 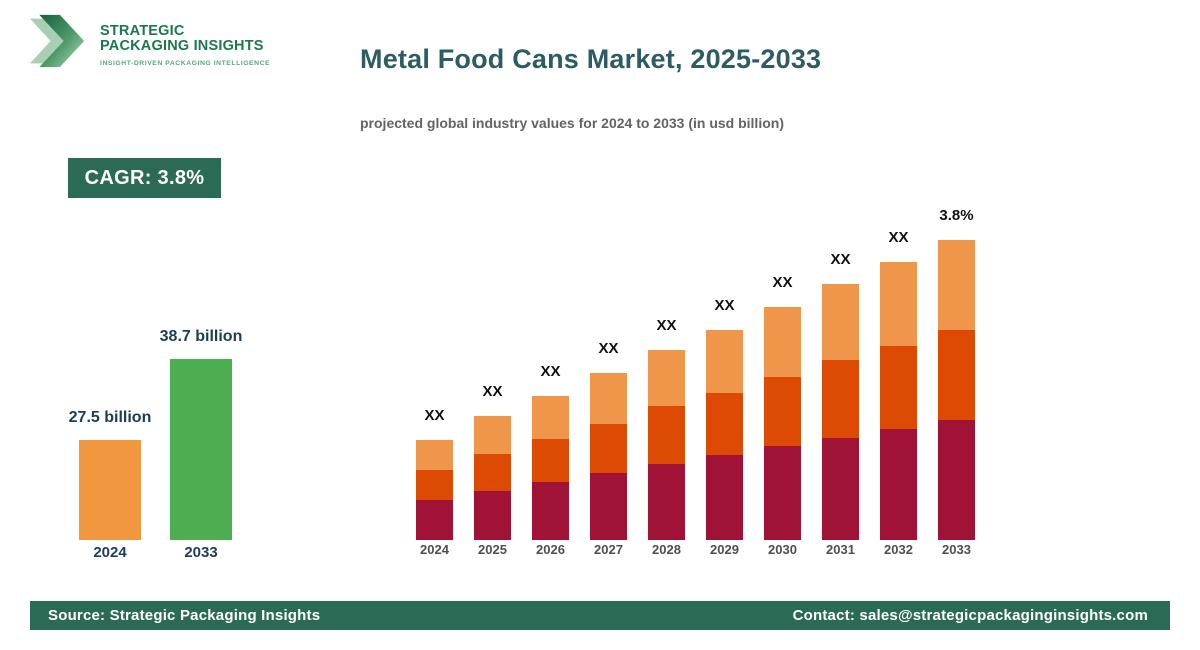 What do you see at coordinates (492, 549) in the screenshot?
I see `stacked-bar-year-label: 2025` at bounding box center [492, 549].